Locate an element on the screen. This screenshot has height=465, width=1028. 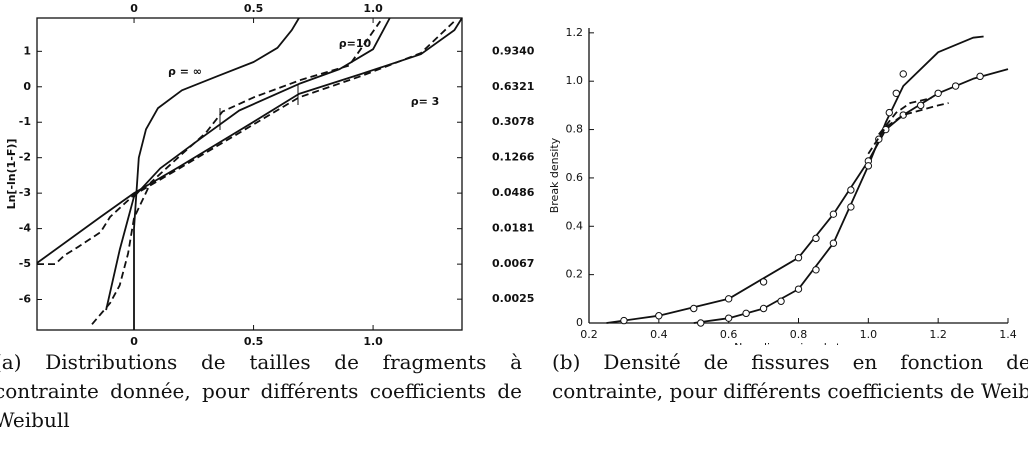
y2-tick-label: 0.6321 is located at coordinates (513, 86).